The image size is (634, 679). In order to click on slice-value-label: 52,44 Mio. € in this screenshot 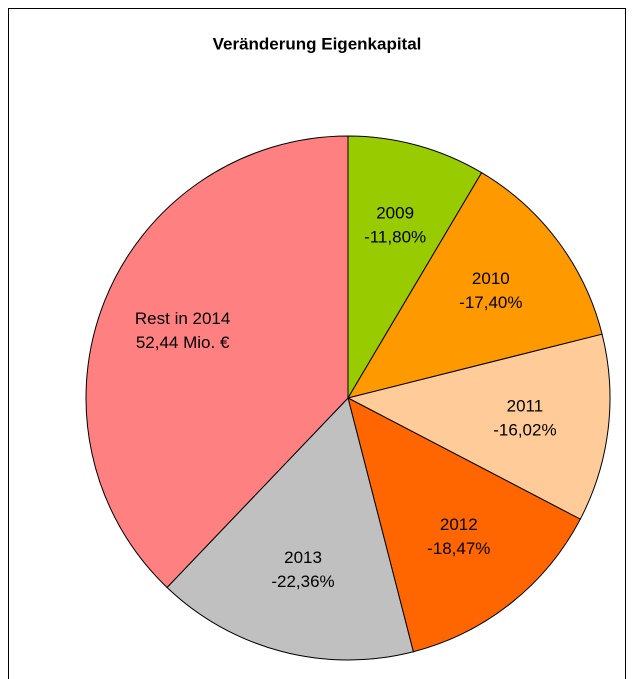, I will do `click(183, 342)`.